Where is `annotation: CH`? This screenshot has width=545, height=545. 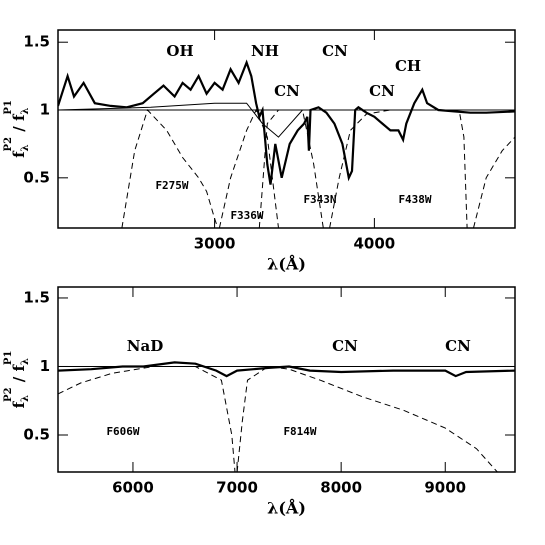
annotation: CH is located at coordinates (408, 66).